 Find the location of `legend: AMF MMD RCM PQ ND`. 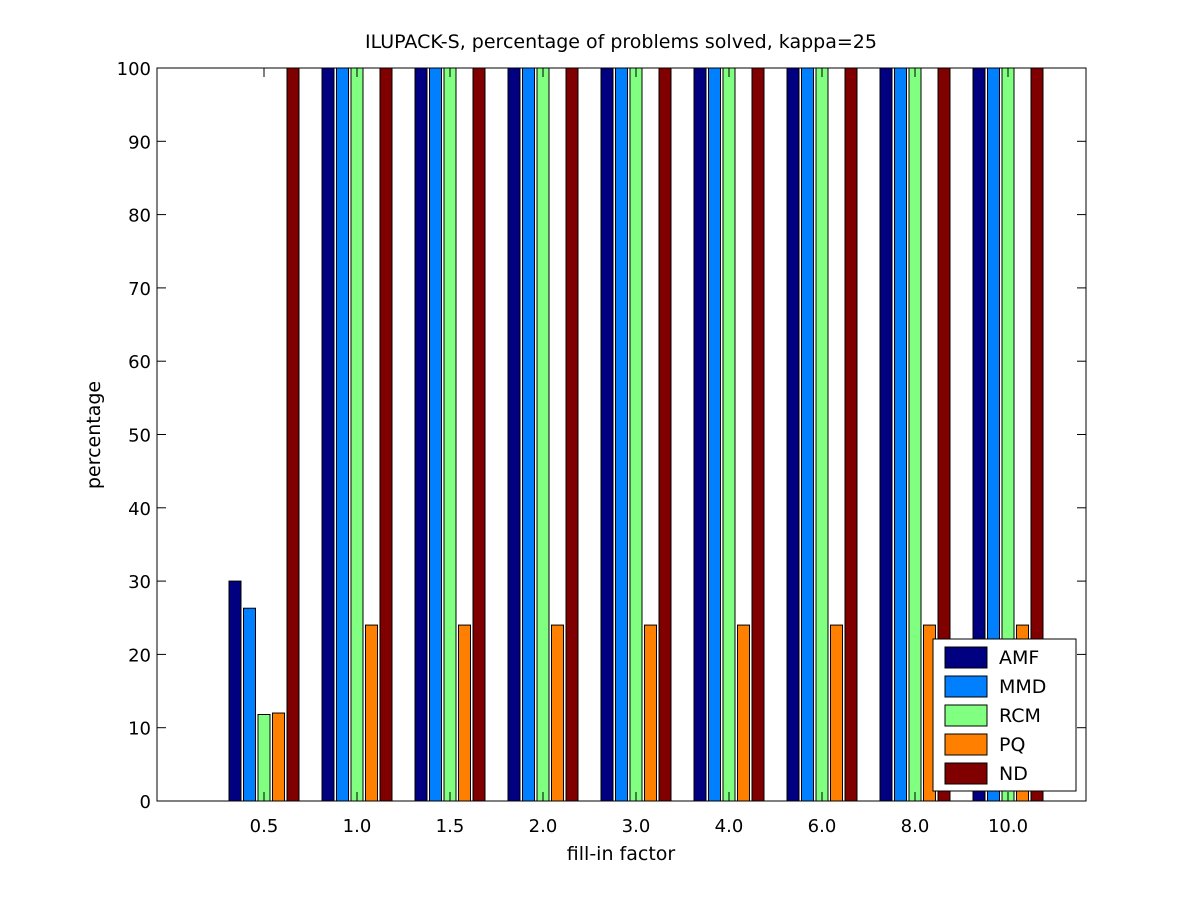

legend: AMF MMD RCM PQ ND is located at coordinates (1004, 715).